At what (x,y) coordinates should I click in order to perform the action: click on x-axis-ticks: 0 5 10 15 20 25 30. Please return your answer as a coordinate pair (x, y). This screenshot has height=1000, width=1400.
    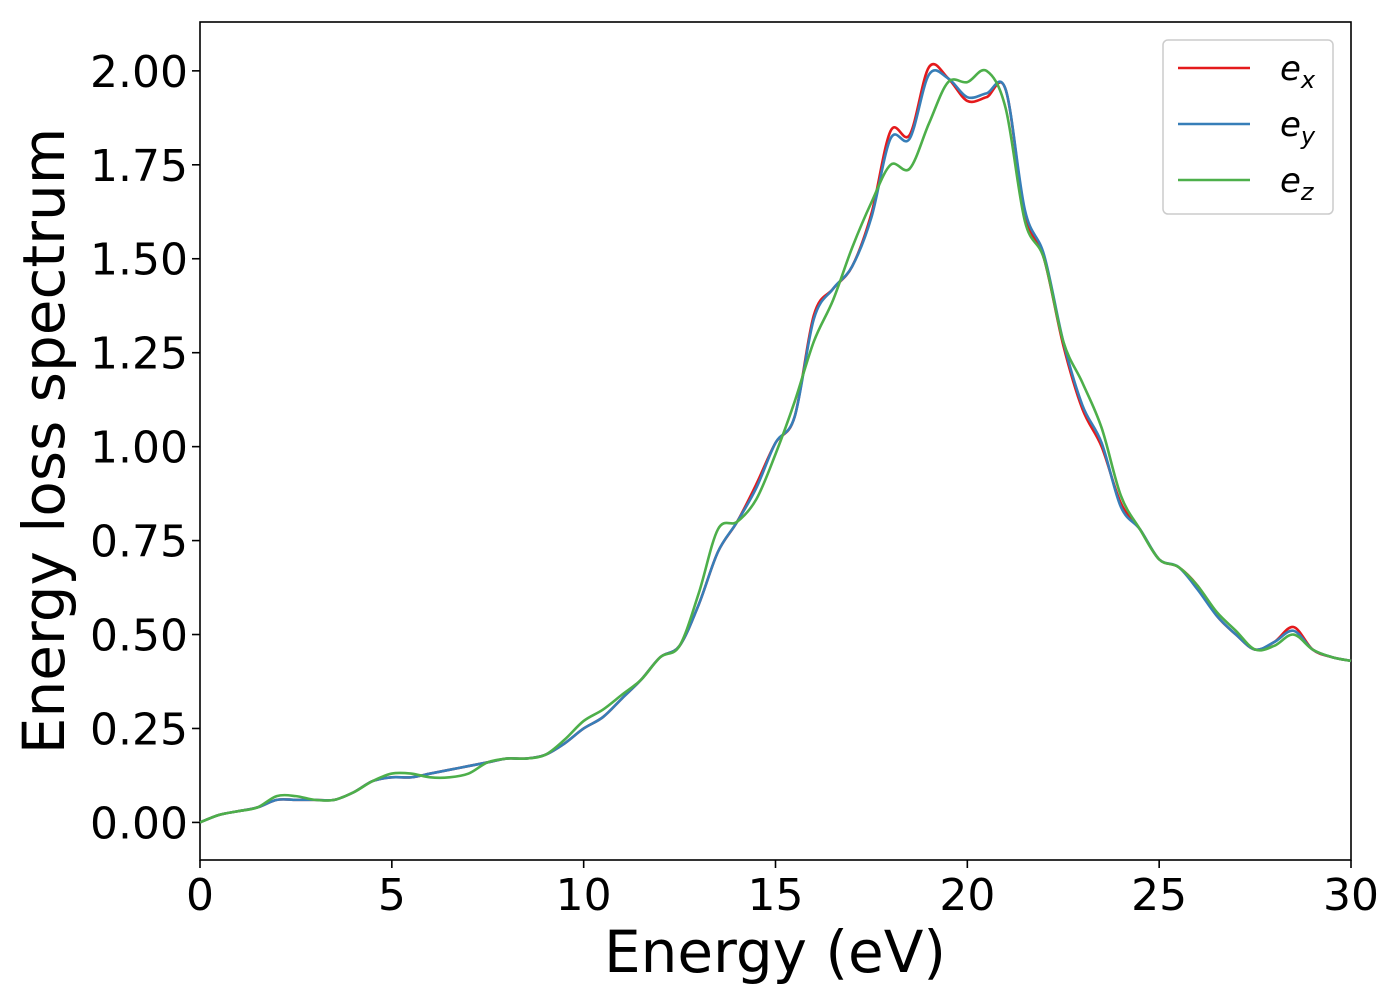
    Looking at the image, I should click on (782, 890).